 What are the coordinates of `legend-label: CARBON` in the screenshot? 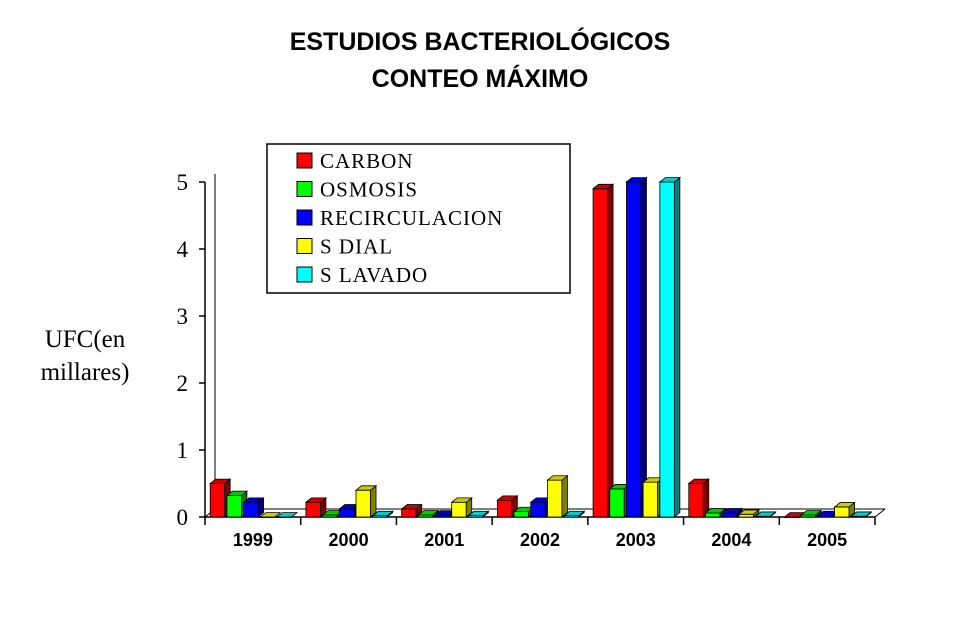 It's located at (367, 161).